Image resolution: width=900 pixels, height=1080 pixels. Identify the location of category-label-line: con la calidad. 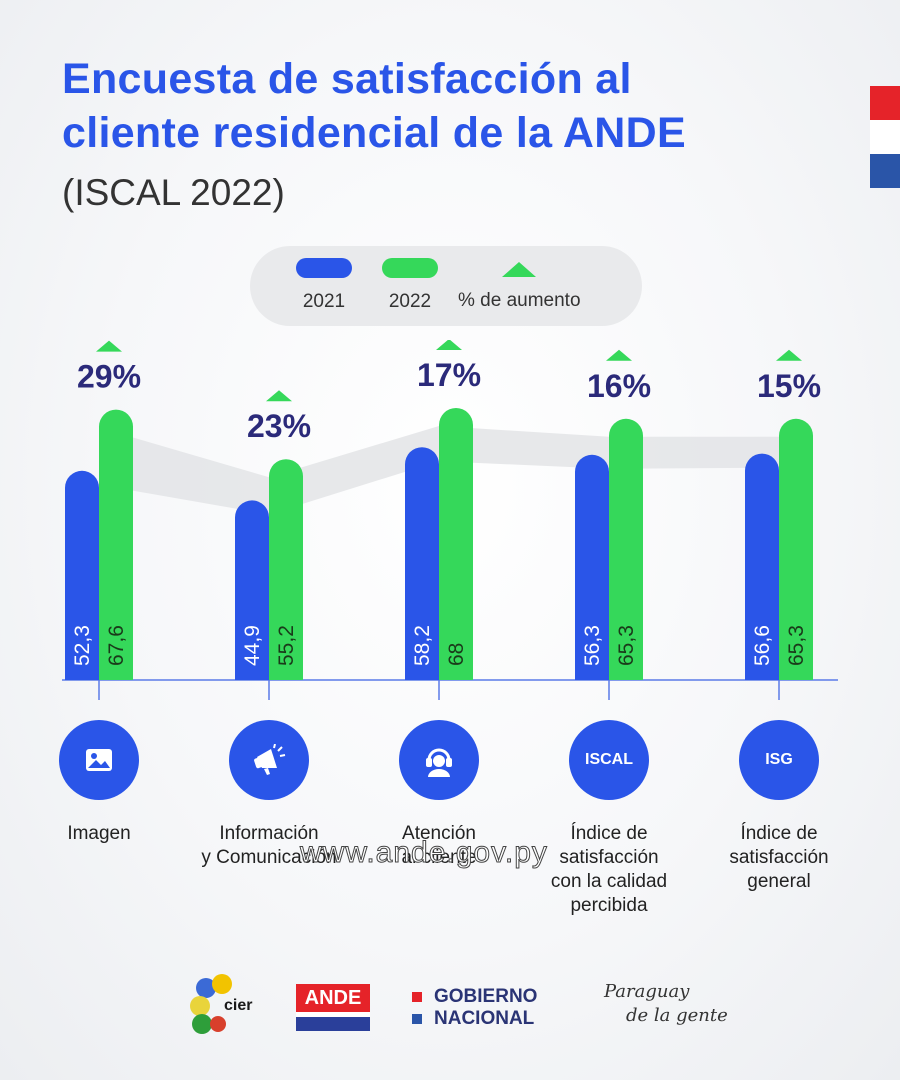
(609, 881).